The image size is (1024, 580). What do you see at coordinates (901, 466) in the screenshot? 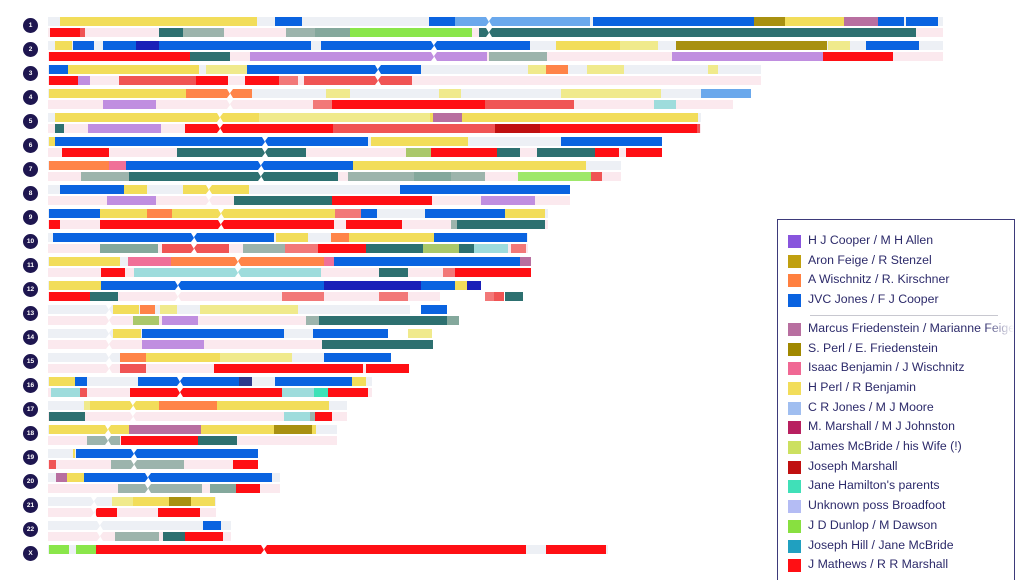
I see `legend-item: Joseph Marshall` at bounding box center [901, 466].